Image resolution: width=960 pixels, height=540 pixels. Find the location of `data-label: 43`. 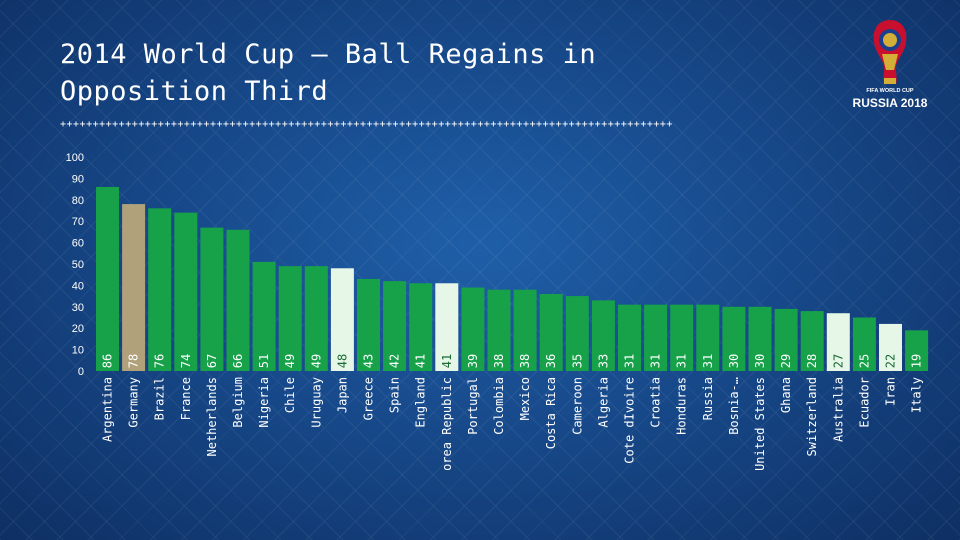

data-label: 43 is located at coordinates (369, 361).